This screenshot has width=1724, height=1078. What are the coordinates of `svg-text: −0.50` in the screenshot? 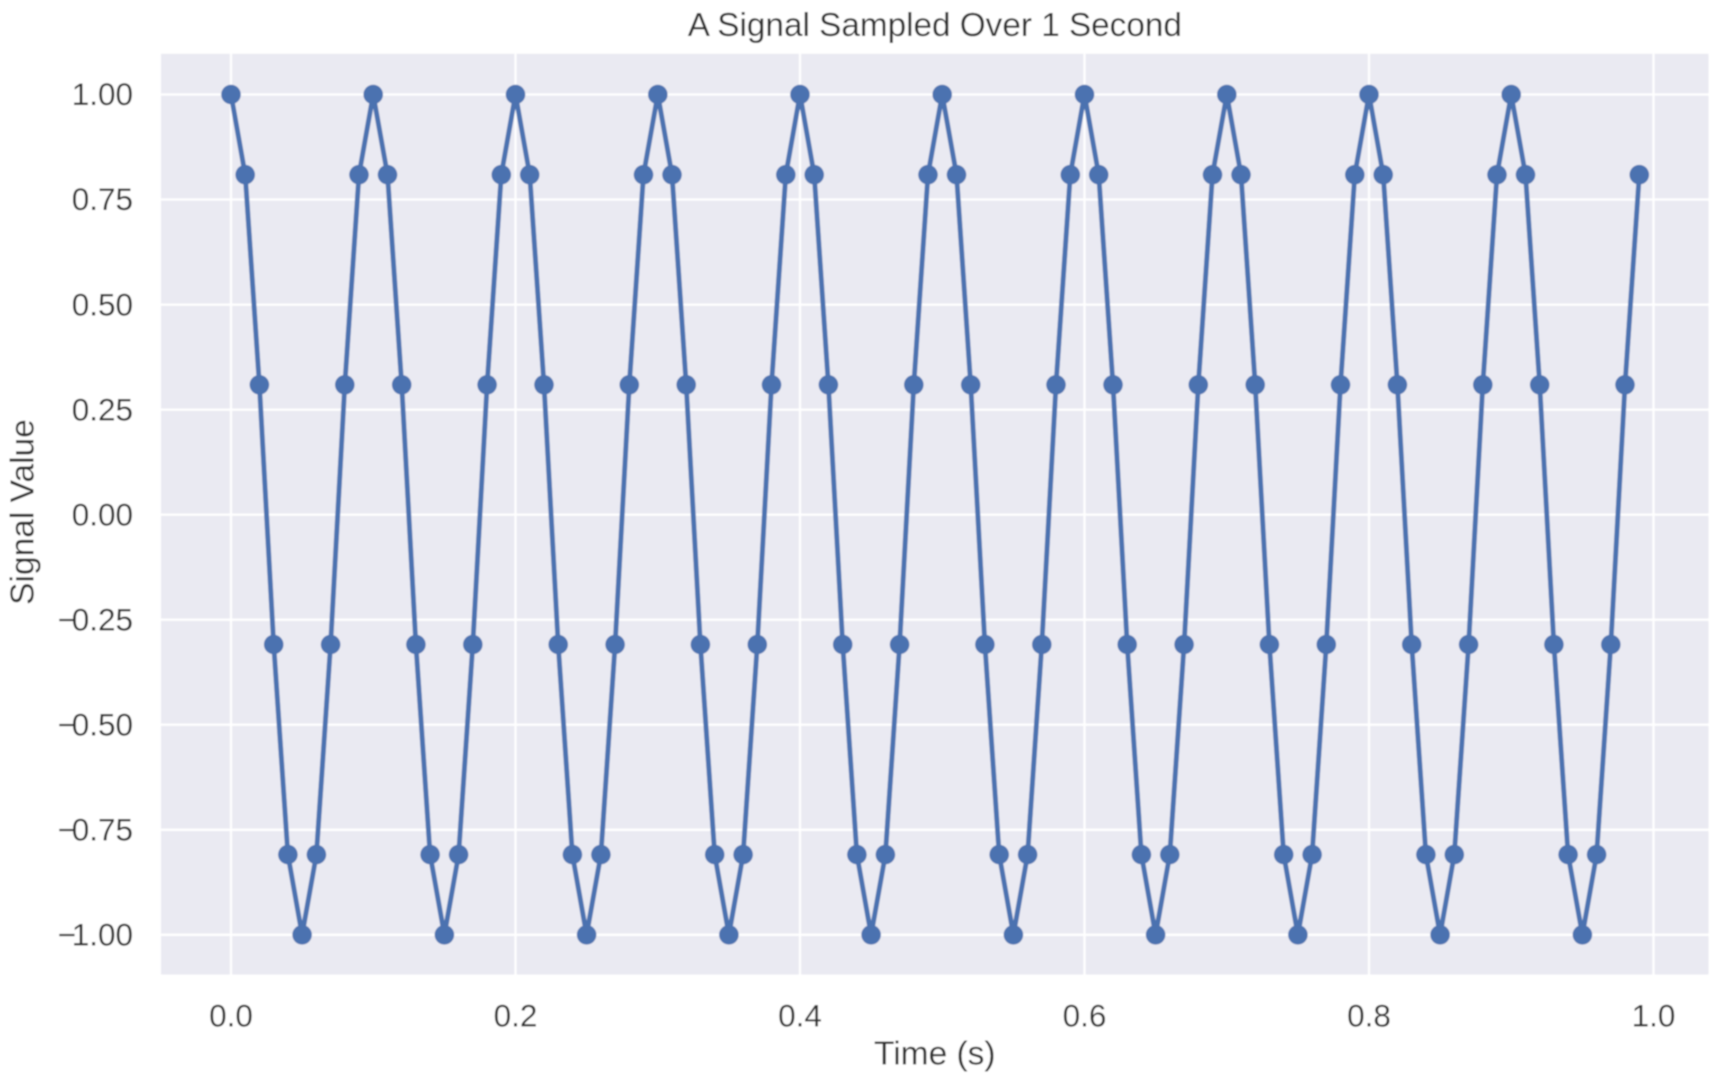 It's located at (95, 724).